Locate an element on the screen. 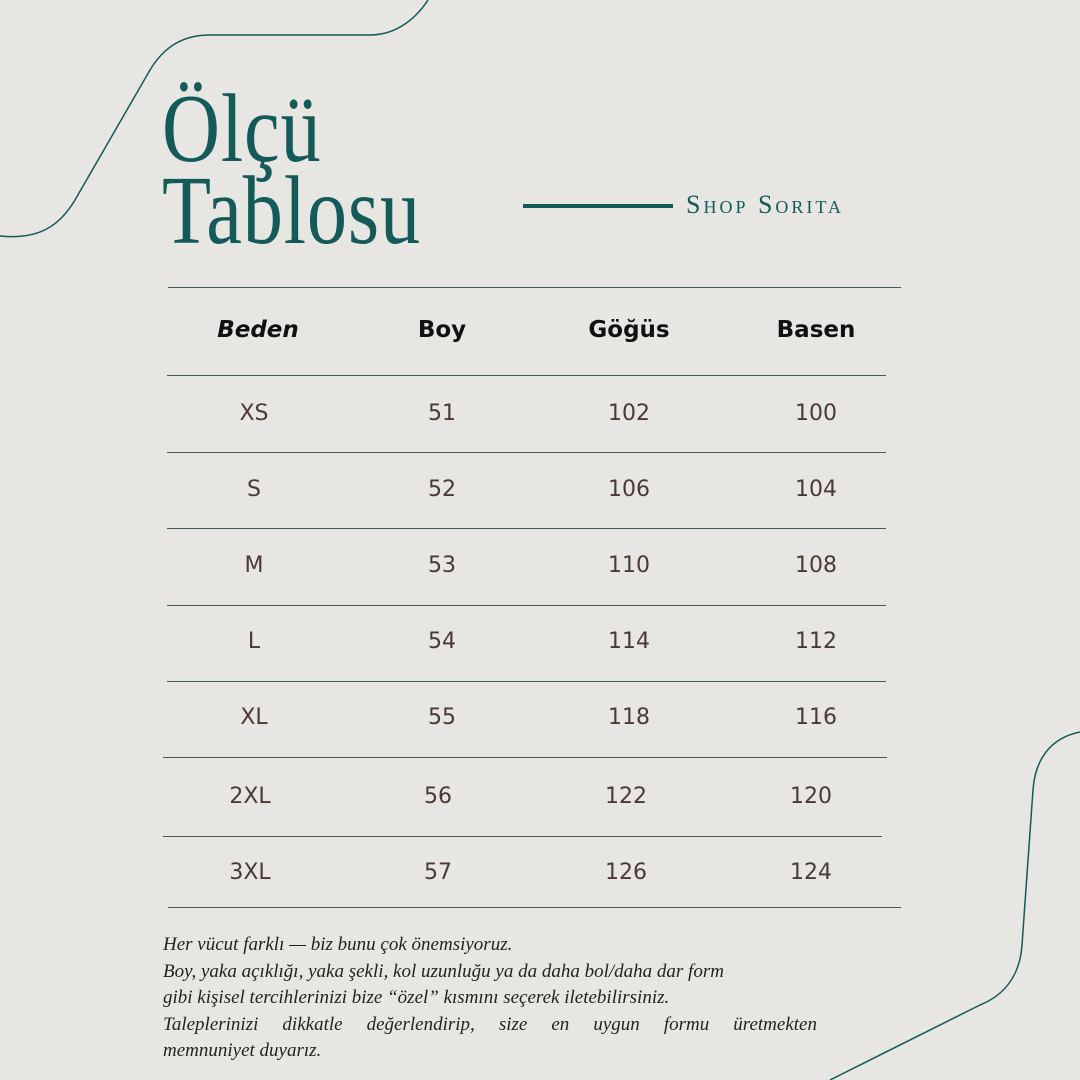 The height and width of the screenshot is (1080, 1080). table-cell: L is located at coordinates (254, 641).